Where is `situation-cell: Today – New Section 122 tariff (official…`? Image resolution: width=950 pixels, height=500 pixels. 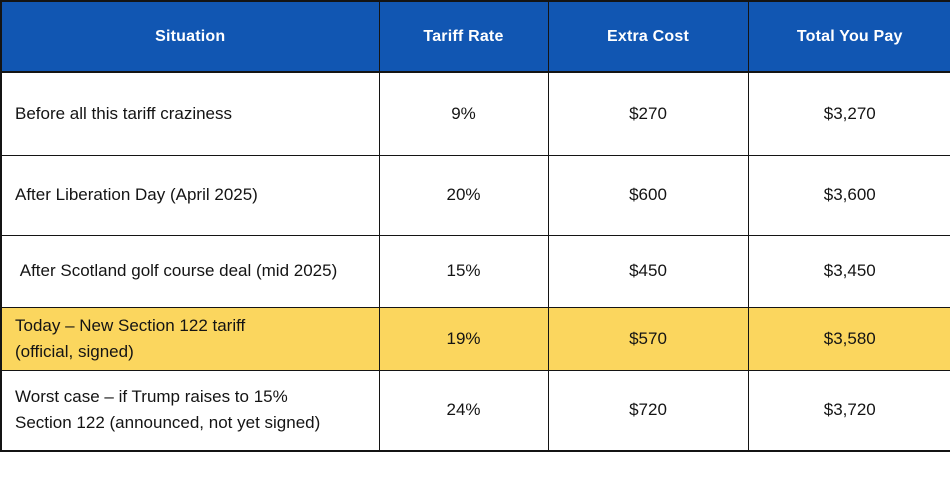 situation-cell: Today – New Section 122 tariff (official… is located at coordinates (190, 338).